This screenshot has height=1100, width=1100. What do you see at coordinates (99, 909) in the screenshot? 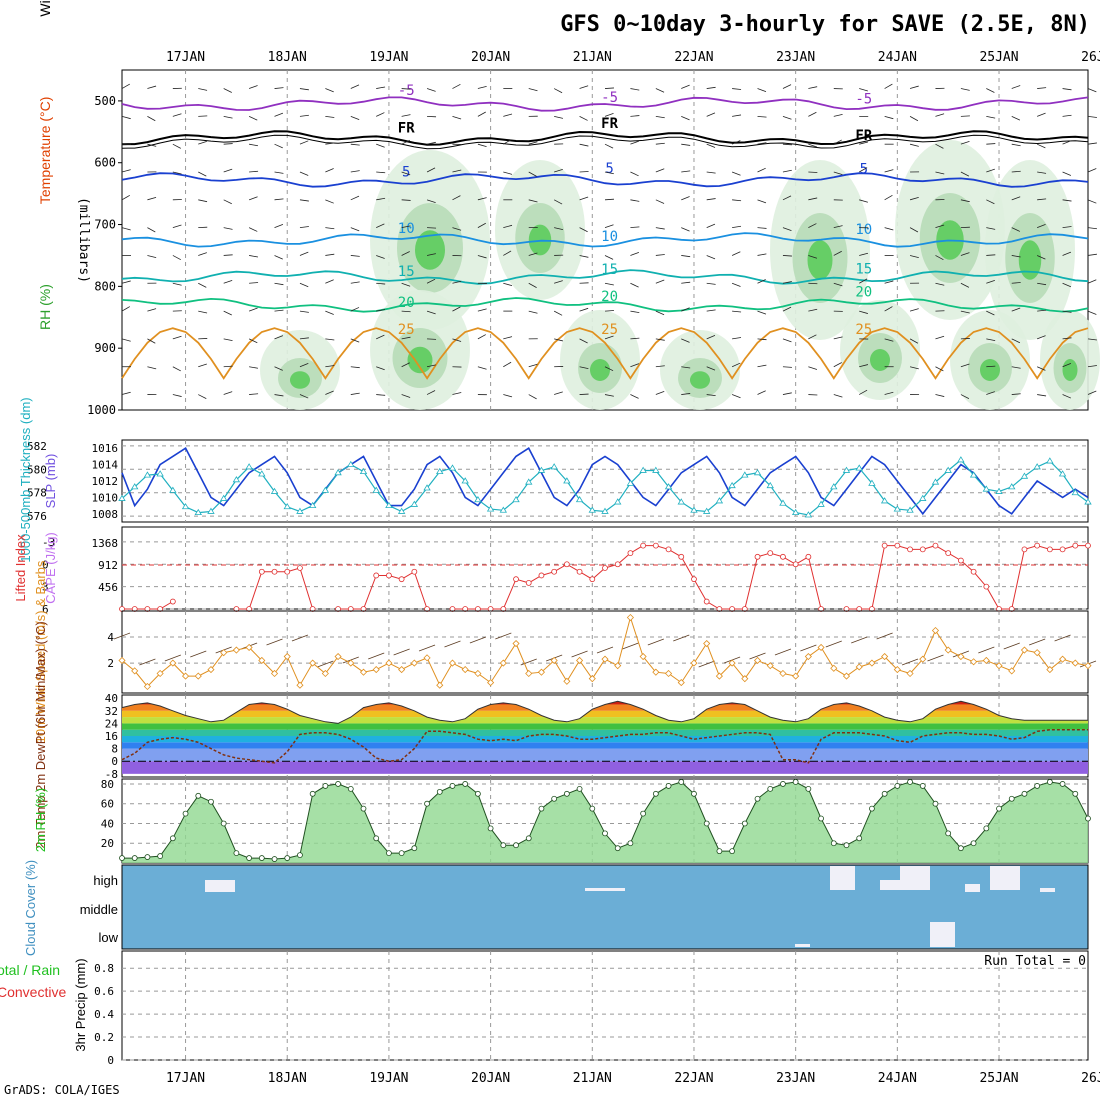
I see `y-tick-label: middle` at bounding box center [99, 909].